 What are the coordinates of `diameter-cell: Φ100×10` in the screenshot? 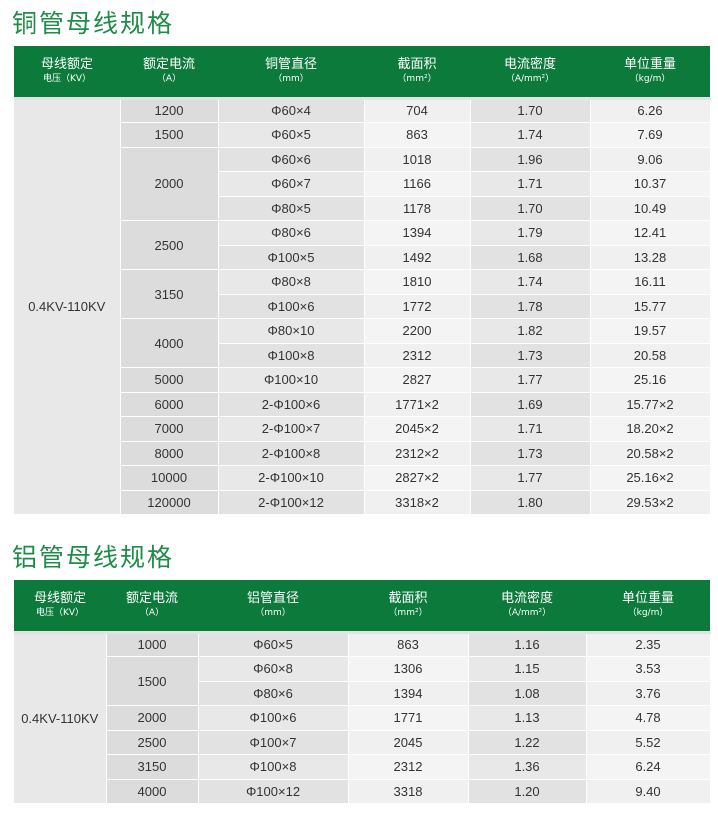 It's located at (291, 380).